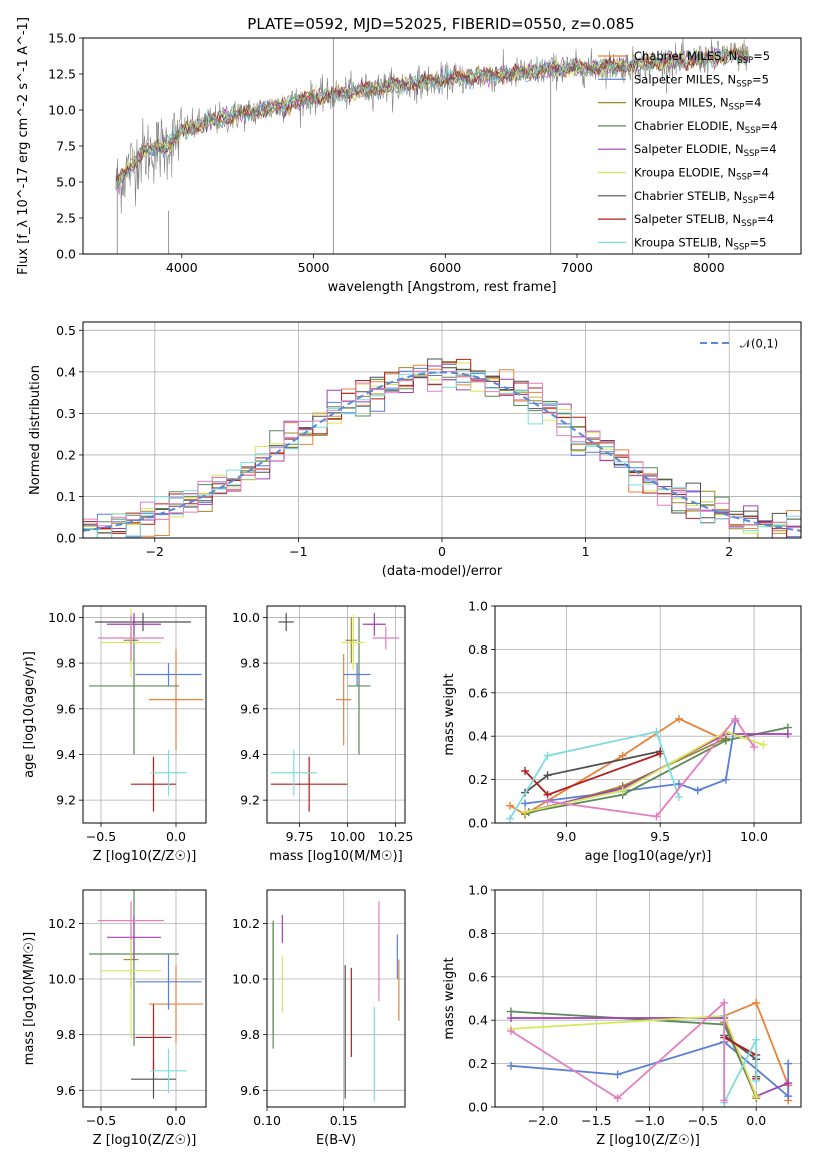 This screenshot has height=1170, width=819. I want to click on x-axis-label: wavelength [Angstrom, rest frame], so click(442, 287).